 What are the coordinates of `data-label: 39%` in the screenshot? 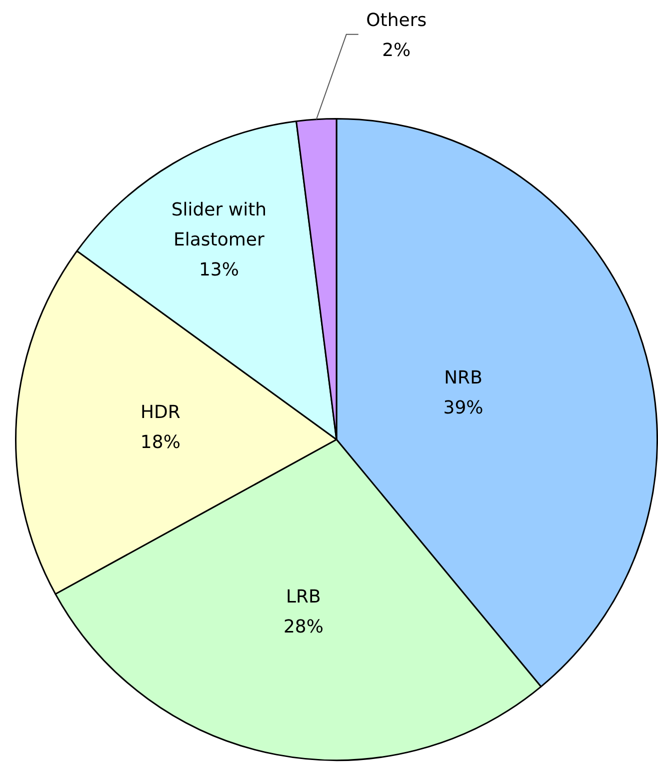 It's located at (463, 408).